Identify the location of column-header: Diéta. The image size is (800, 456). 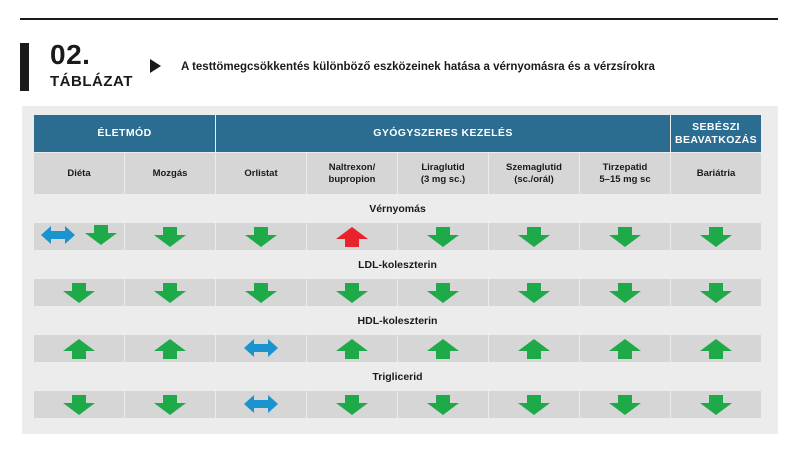
(79, 173).